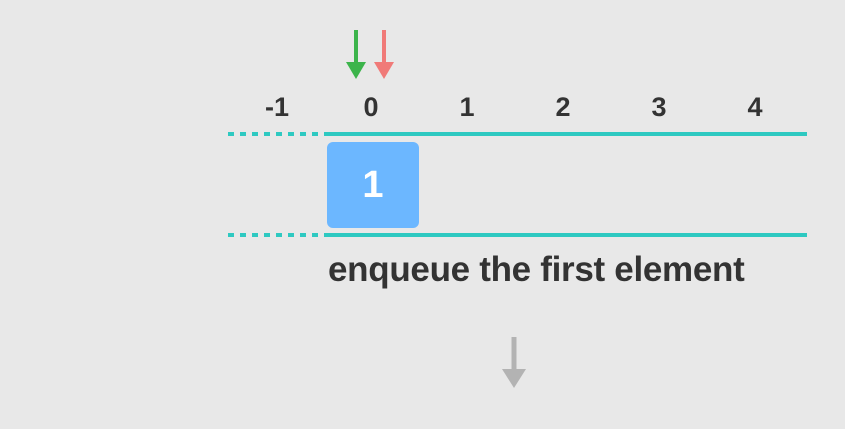 This screenshot has height=429, width=845. What do you see at coordinates (467, 107) in the screenshot?
I see `index-label: 1` at bounding box center [467, 107].